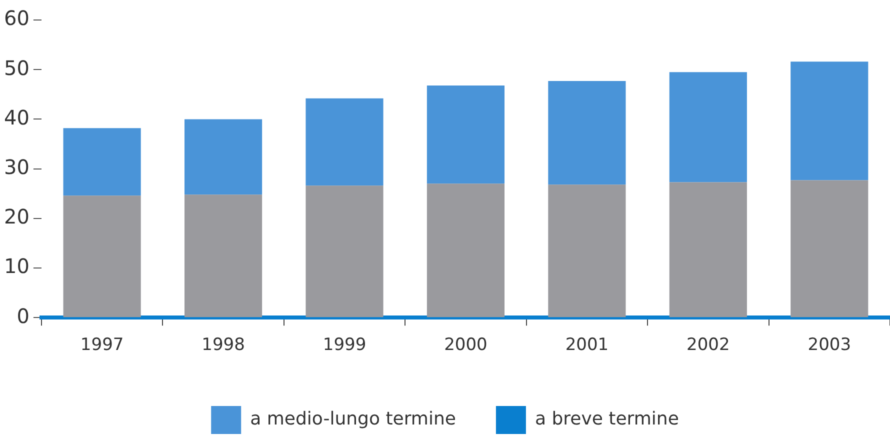 Image resolution: width=890 pixels, height=448 pixels. I want to click on x-tick-label: 2002, so click(708, 345).